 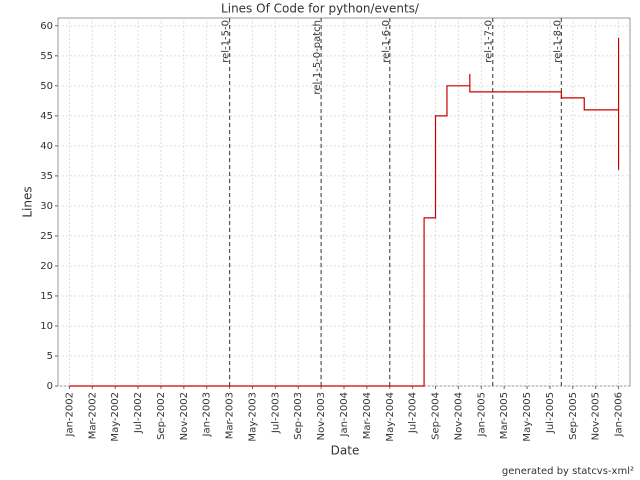 What do you see at coordinates (46, 296) in the screenshot?
I see `y-tick-label: 15` at bounding box center [46, 296].